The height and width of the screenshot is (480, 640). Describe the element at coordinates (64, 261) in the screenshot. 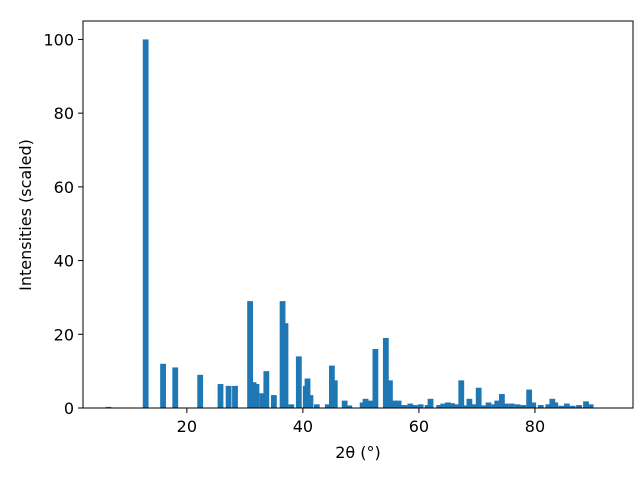

I see `y-tick-label: 40` at that location.